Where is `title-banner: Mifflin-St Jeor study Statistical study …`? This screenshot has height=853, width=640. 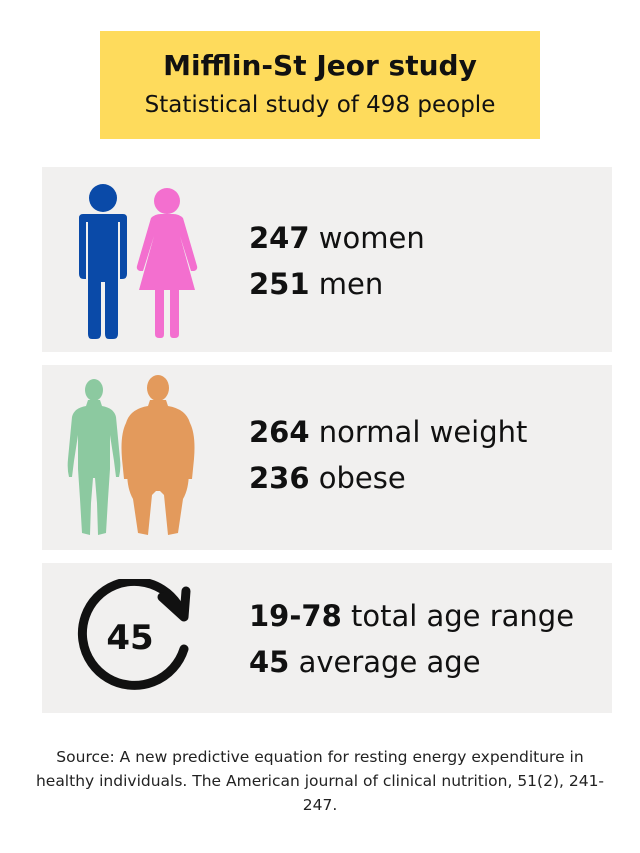 title-banner: Mifflin-St Jeor study Statistical study … is located at coordinates (320, 85).